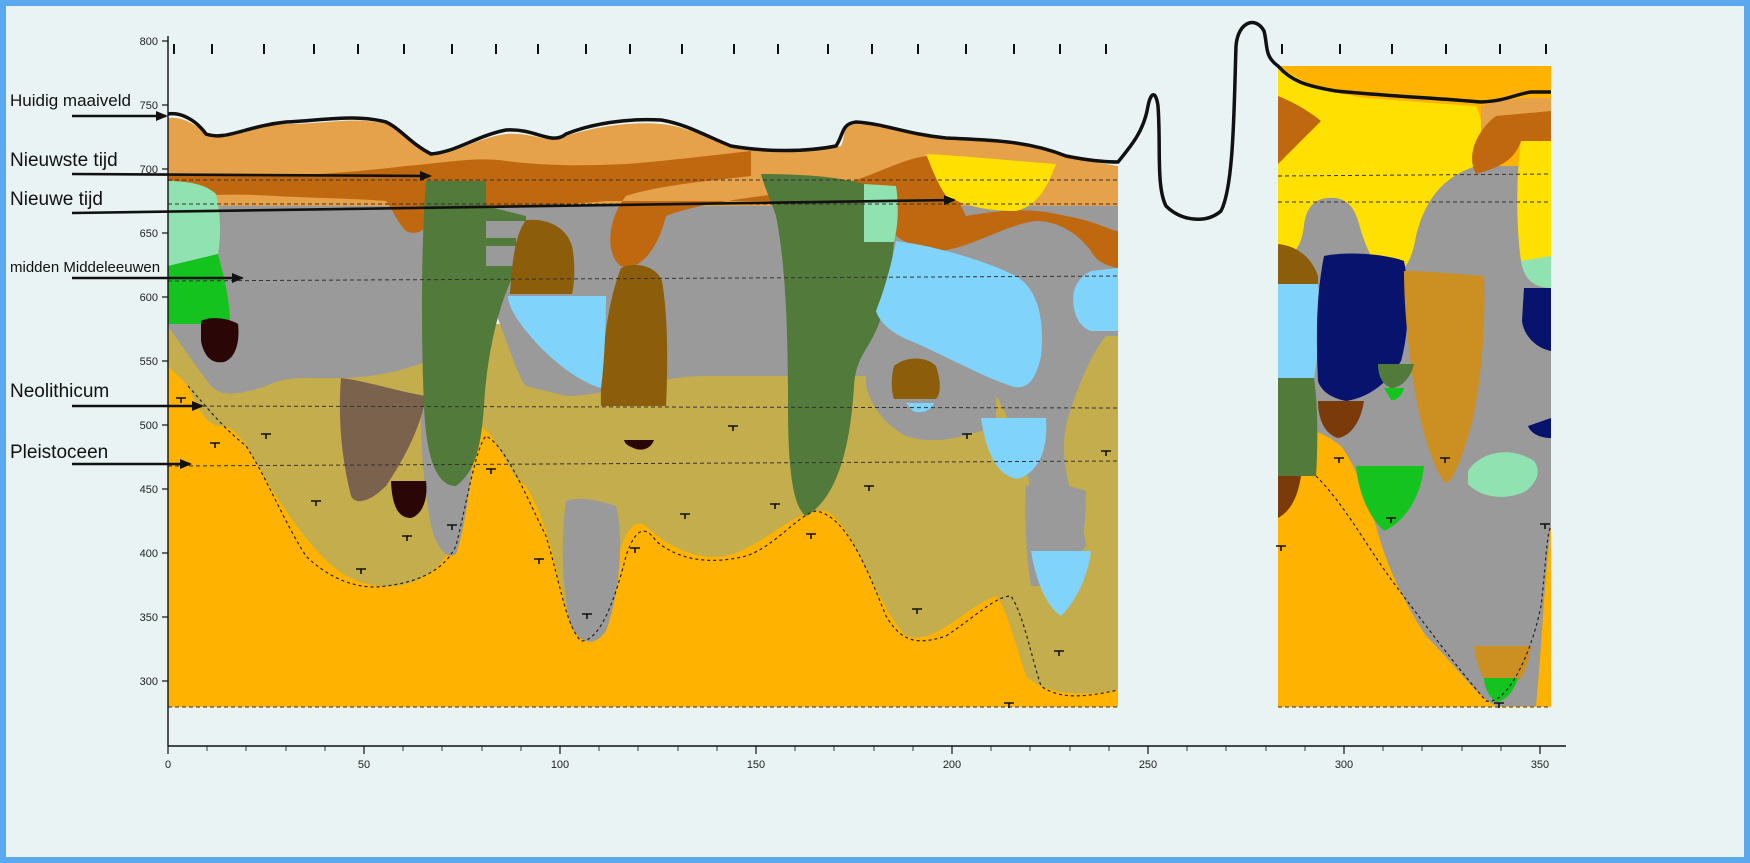  What do you see at coordinates (860, 49) in the screenshot?
I see `borehole-markers` at bounding box center [860, 49].